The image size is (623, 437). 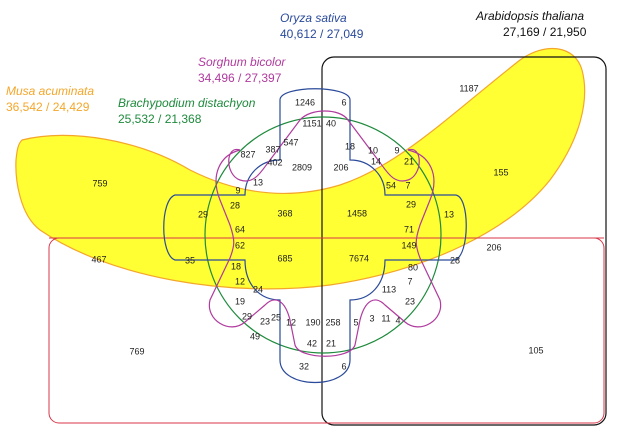 I want to click on region-count: 258, so click(x=332, y=322).